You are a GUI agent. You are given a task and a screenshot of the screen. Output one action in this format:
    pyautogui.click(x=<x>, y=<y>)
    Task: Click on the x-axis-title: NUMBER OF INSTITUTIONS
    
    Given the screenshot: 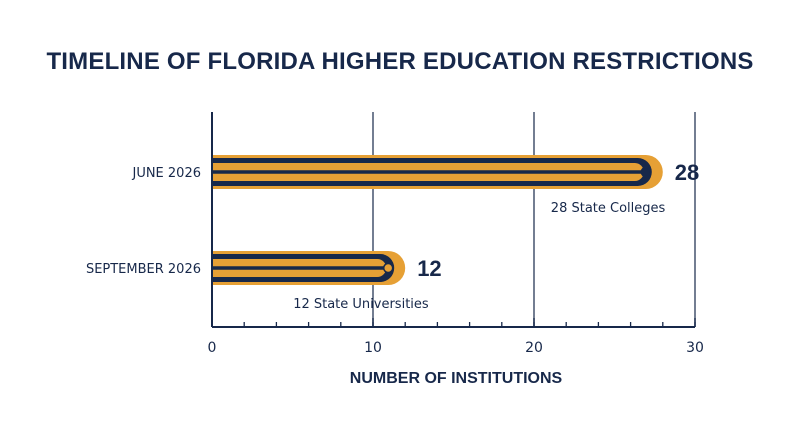 What is the action you would take?
    pyautogui.click(x=456, y=378)
    